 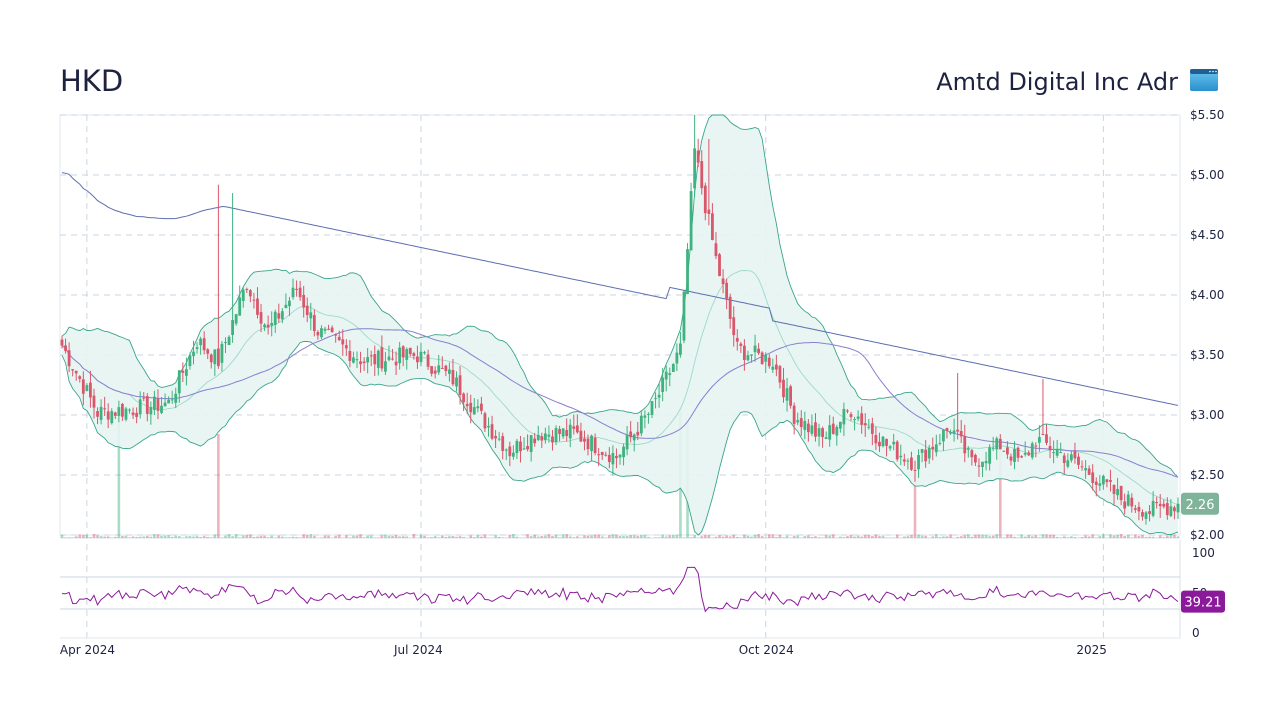 What do you see at coordinates (1207, 175) in the screenshot?
I see `price-tick-label: $5.00` at bounding box center [1207, 175].